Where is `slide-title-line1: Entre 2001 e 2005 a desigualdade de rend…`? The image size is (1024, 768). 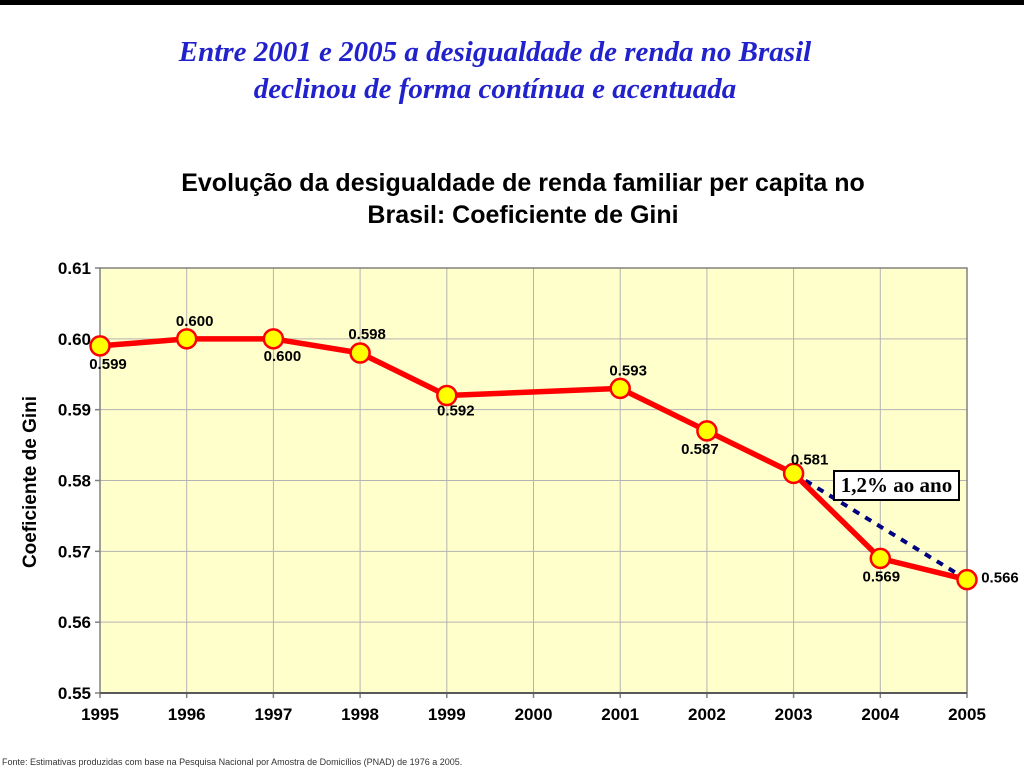
slide-title-line1: Entre 2001 e 2005 a desigualdade de rend… is located at coordinates (495, 52).